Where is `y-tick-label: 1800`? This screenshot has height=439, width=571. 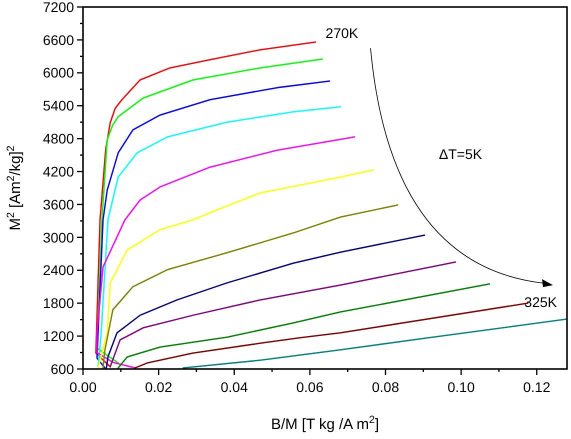 y-tick-label: 1800 is located at coordinates (58, 303).